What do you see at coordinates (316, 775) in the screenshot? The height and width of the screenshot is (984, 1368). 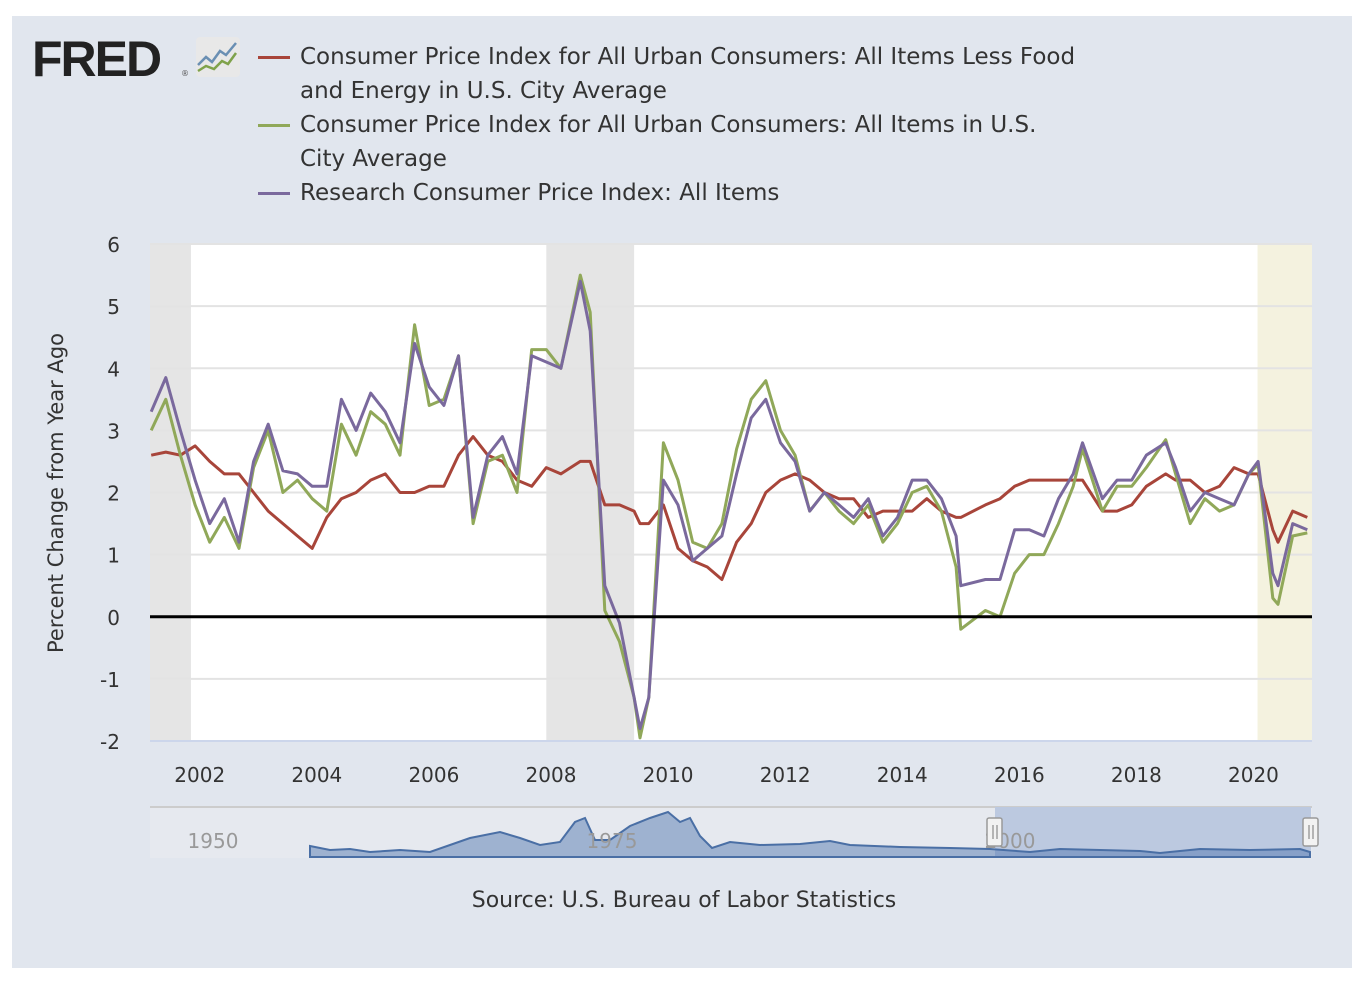 I see `x-tick-label: 2004` at bounding box center [316, 775].